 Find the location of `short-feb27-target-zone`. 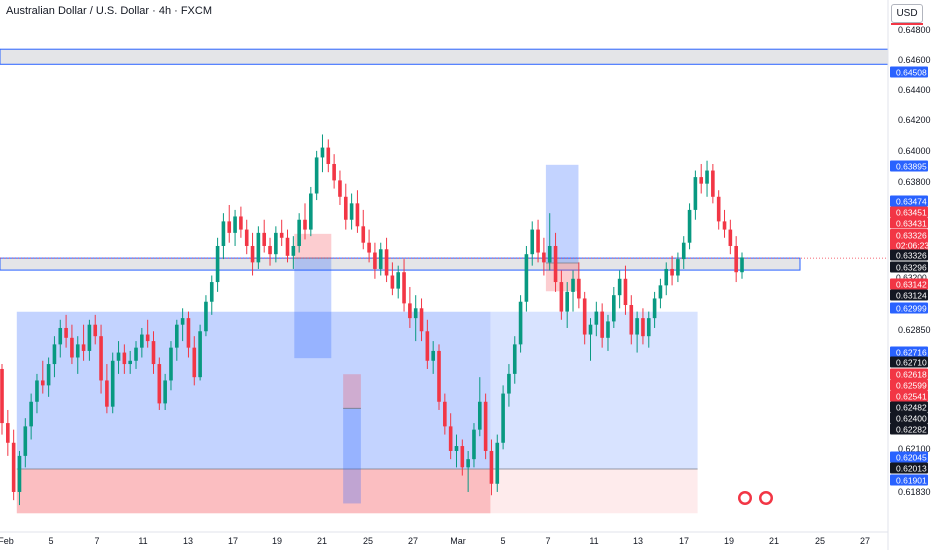

short-feb27-target-zone is located at coordinates (313, 308).